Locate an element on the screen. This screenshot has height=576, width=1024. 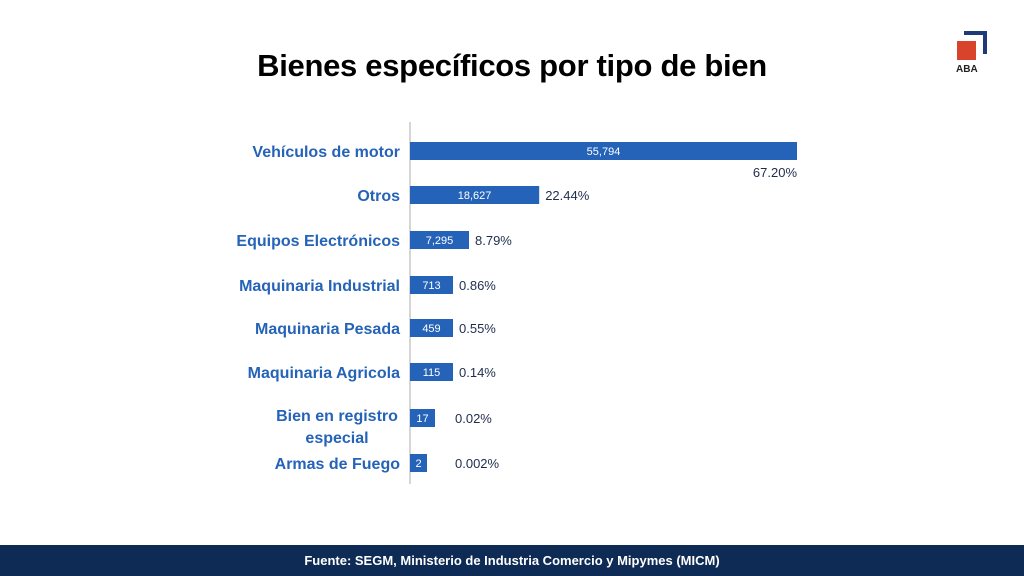
chart-title: Bienes específicos por tipo de bien is located at coordinates (512, 65).